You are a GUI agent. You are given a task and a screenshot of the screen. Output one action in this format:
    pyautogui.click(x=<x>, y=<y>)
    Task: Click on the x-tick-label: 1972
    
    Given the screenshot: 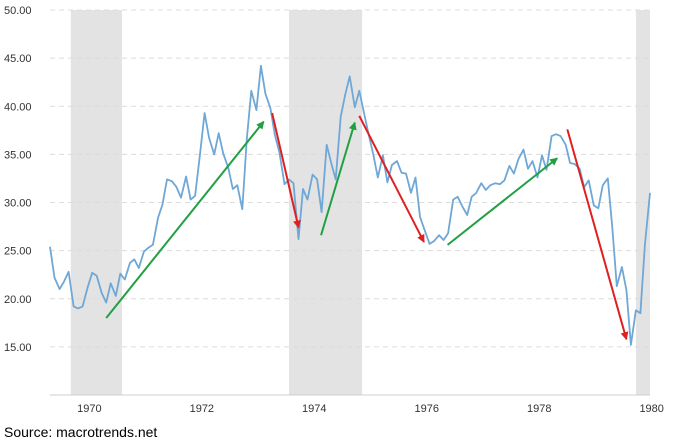 What is the action you would take?
    pyautogui.click(x=202, y=409)
    